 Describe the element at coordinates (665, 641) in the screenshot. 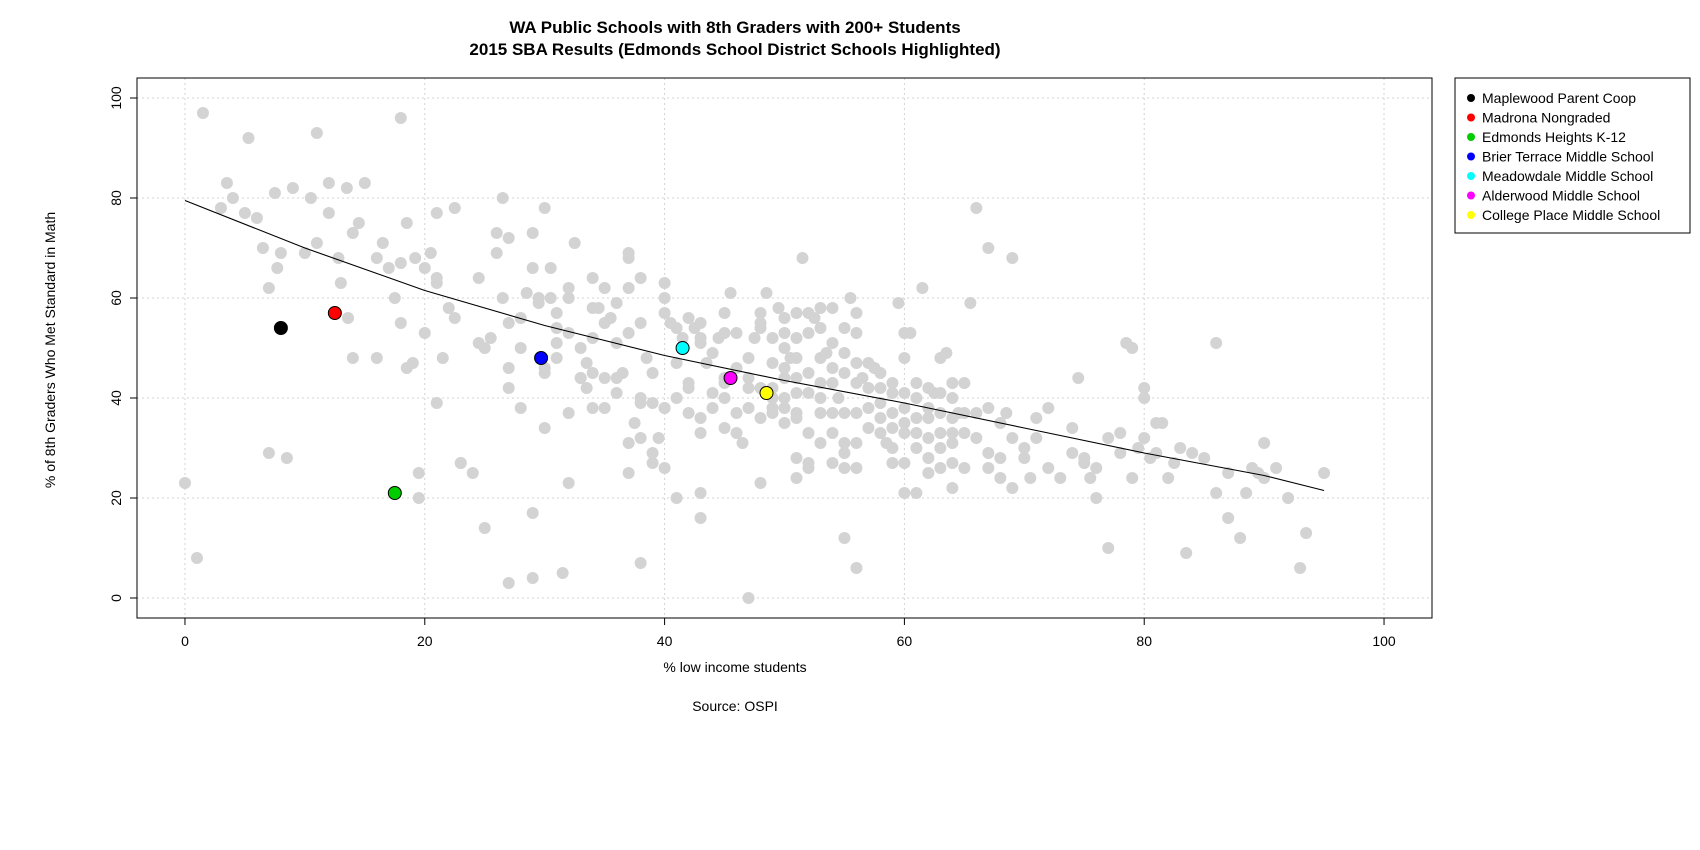

I see `x-tick-label: 40` at that location.